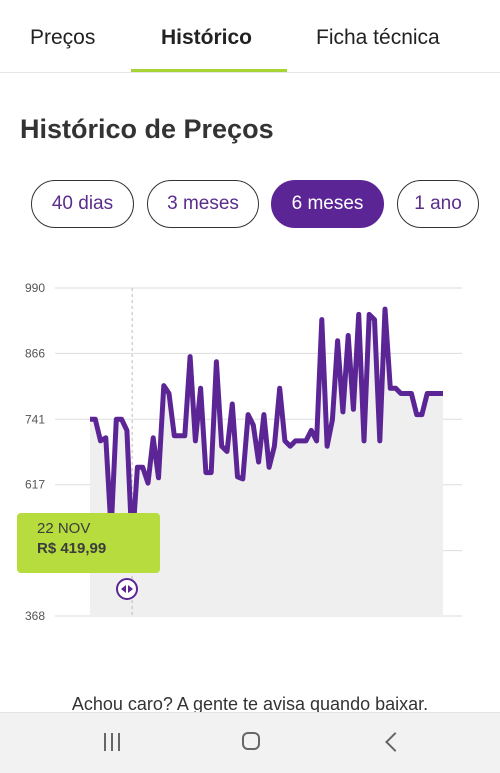 The width and height of the screenshot is (500, 773). What do you see at coordinates (35, 616) in the screenshot?
I see `y-tick-label: 368` at bounding box center [35, 616].